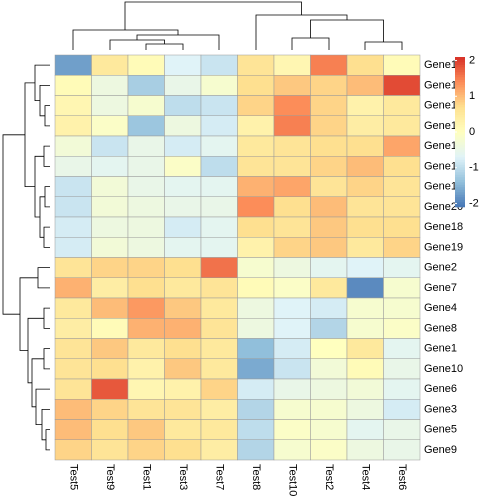  Describe the element at coordinates (440, 430) in the screenshot. I see `row-label: Gene5` at that location.